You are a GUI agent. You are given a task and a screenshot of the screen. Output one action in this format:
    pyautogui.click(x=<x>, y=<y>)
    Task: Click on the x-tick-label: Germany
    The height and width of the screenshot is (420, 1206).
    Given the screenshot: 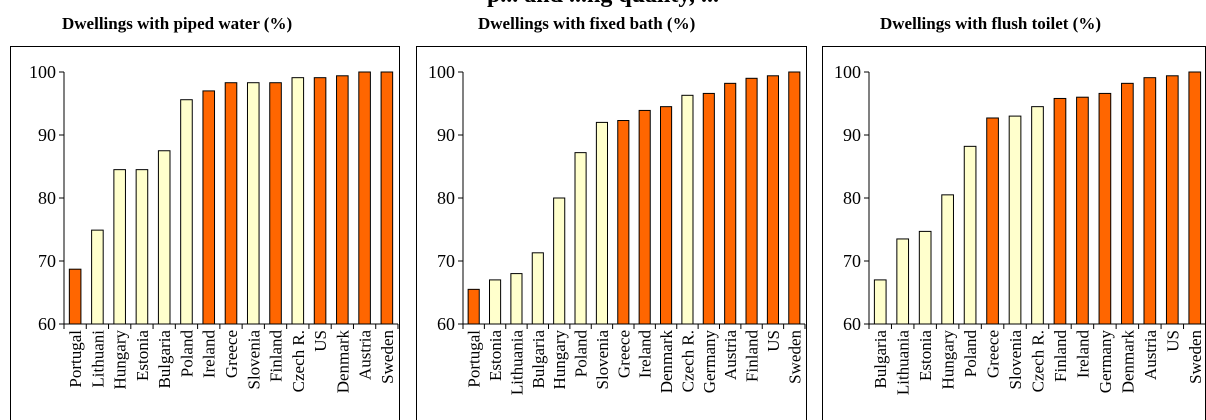 What is the action you would take?
    pyautogui.click(x=1105, y=362)
    